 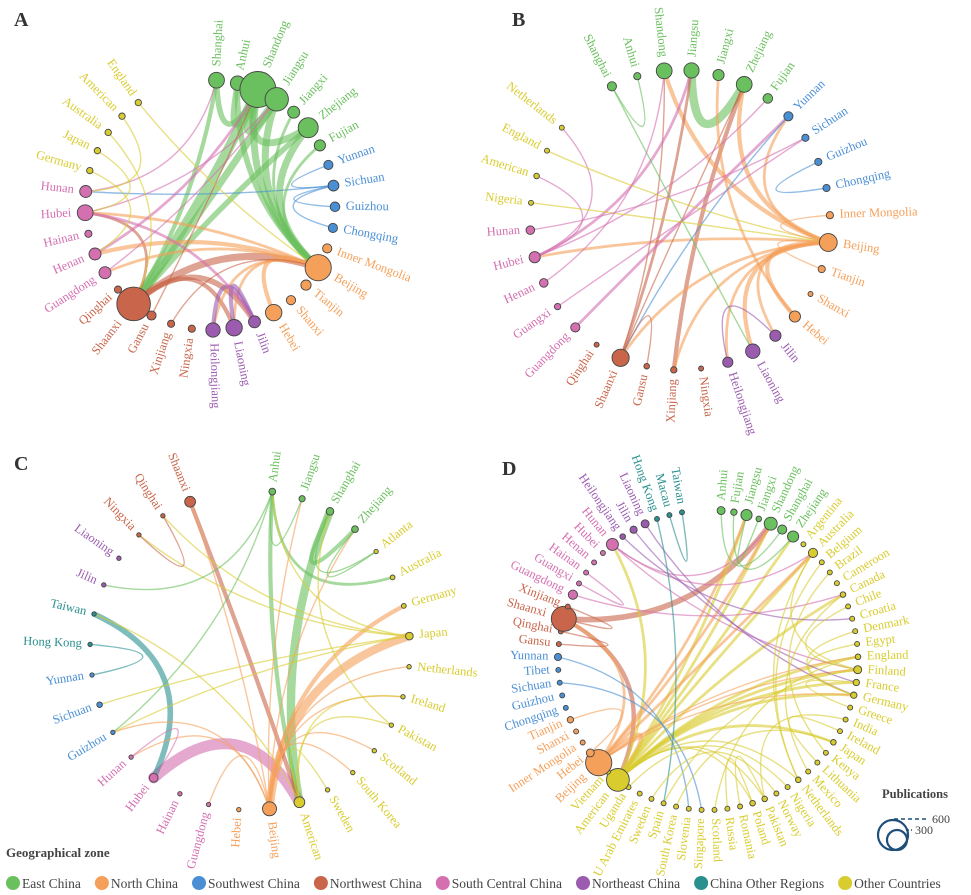 I want to click on node-inner-mongolia, so click(x=829, y=215).